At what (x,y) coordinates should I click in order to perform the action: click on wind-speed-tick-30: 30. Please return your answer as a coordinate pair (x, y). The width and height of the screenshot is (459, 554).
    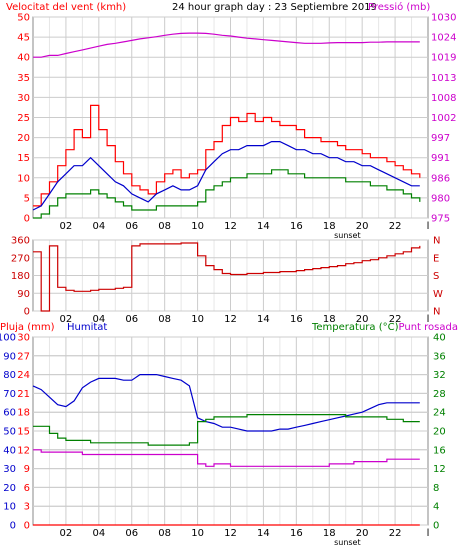
    Looking at the image, I should click on (23, 98).